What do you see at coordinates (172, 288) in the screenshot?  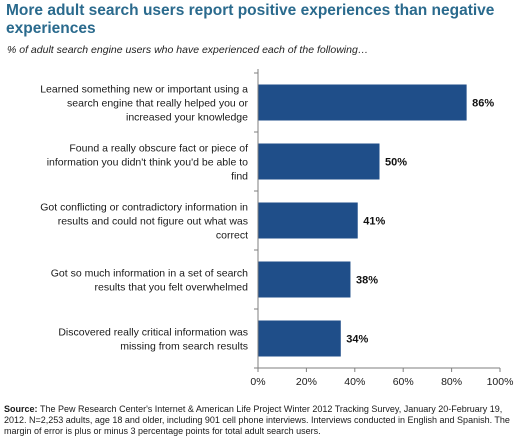 I see `category-label: results that you felt overwhelmed` at bounding box center [172, 288].